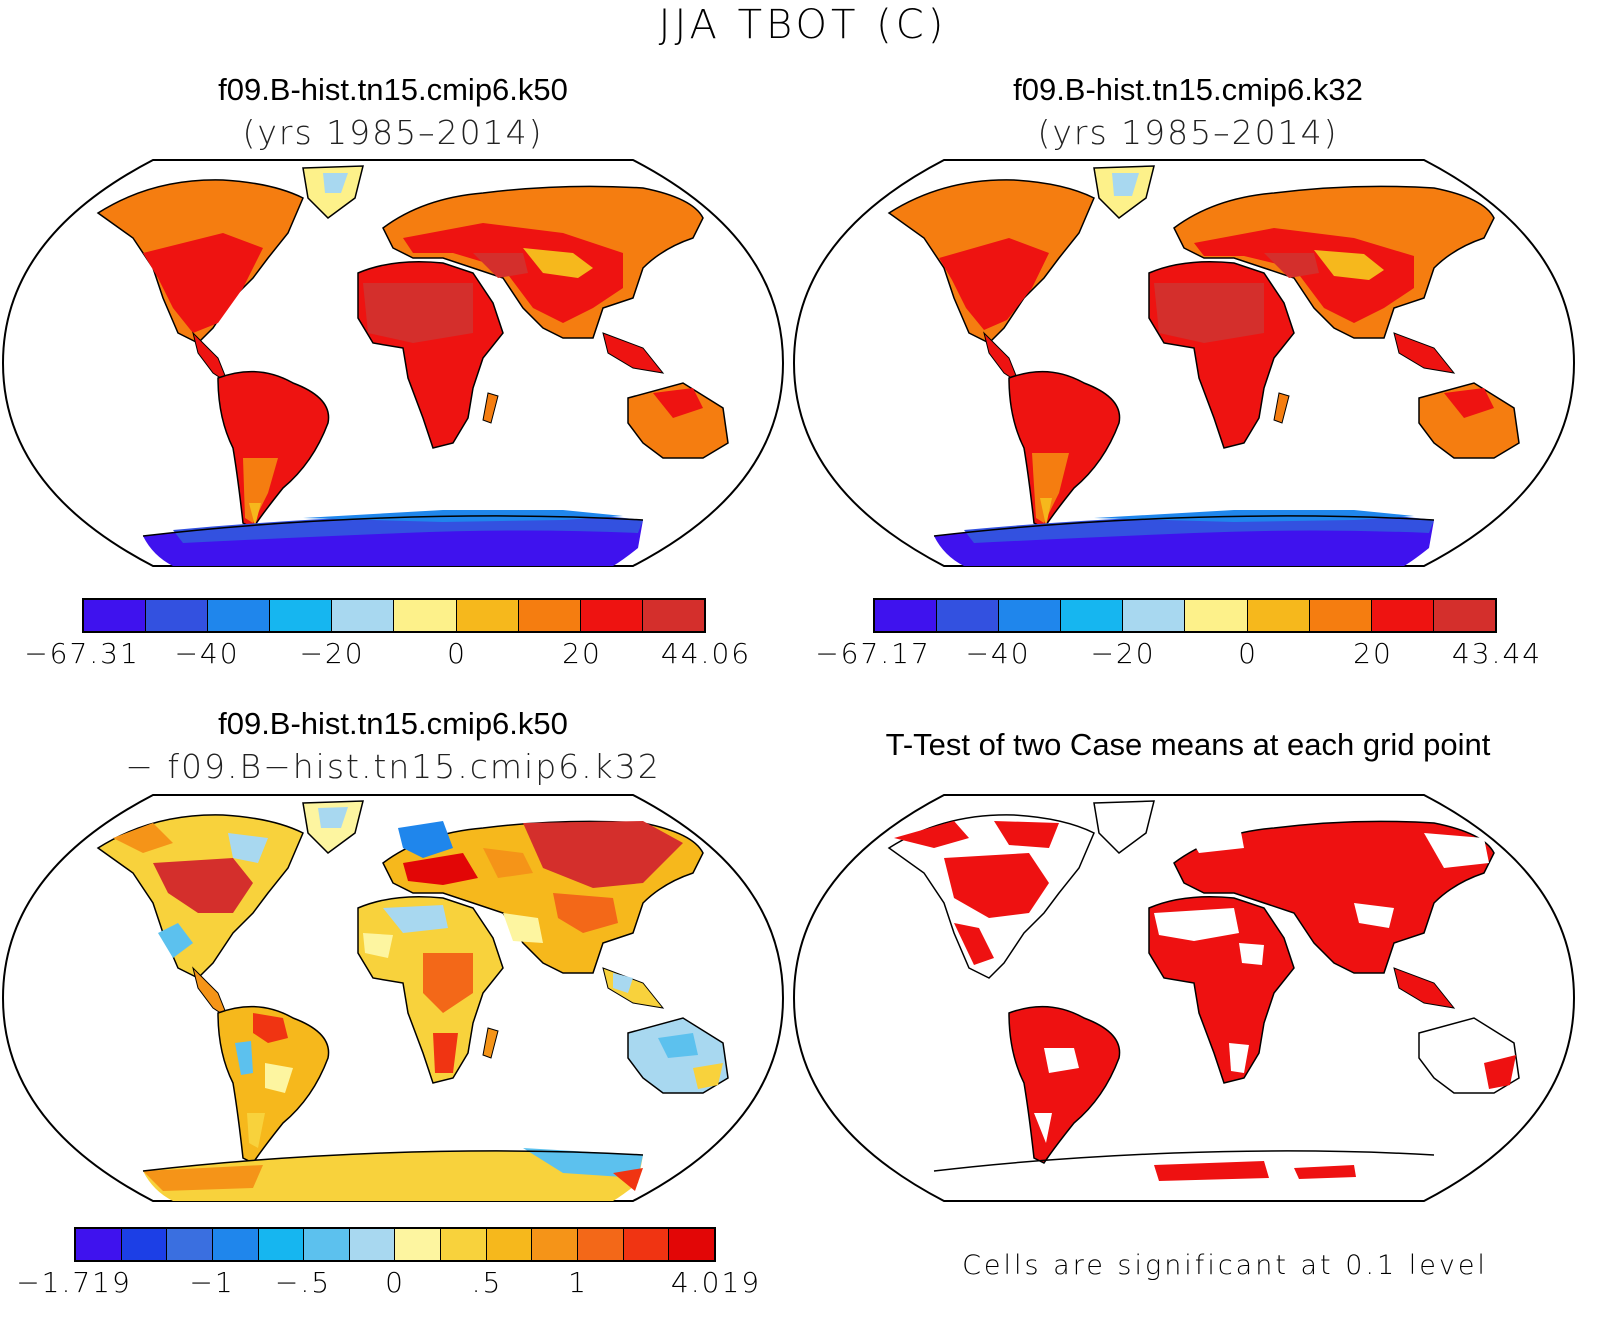  What do you see at coordinates (393, 723) in the screenshot?
I see `panel-diff-title: f09.B-hist.tn15.cmip6.k50` at bounding box center [393, 723].